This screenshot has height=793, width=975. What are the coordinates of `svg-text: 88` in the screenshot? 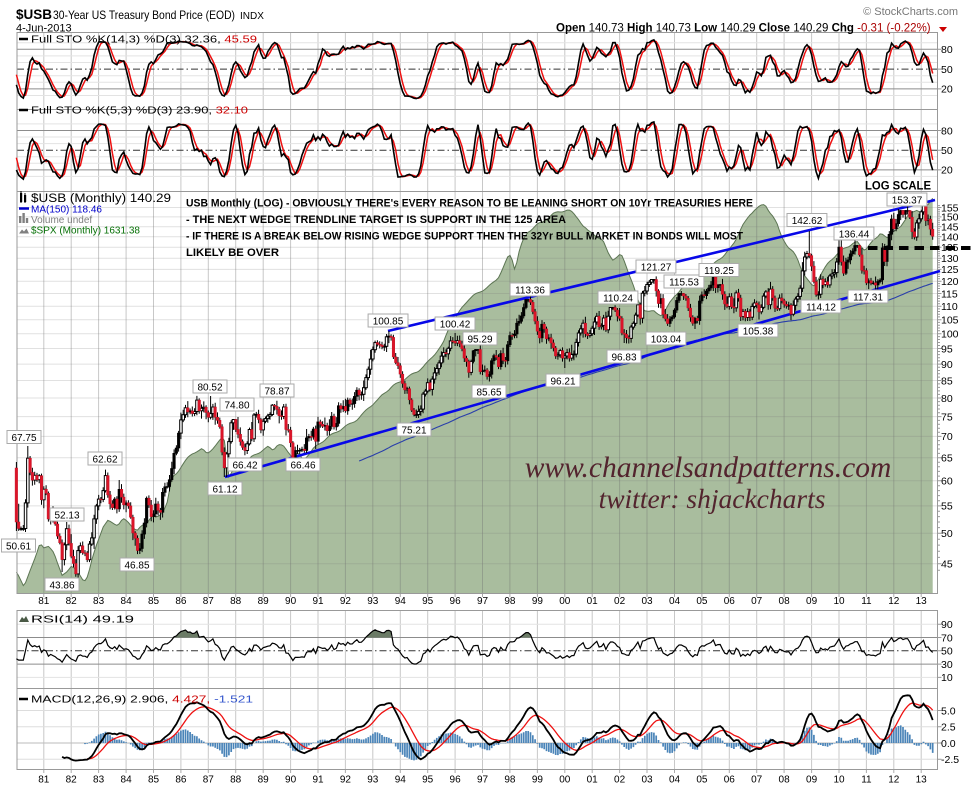 It's located at (236, 780).